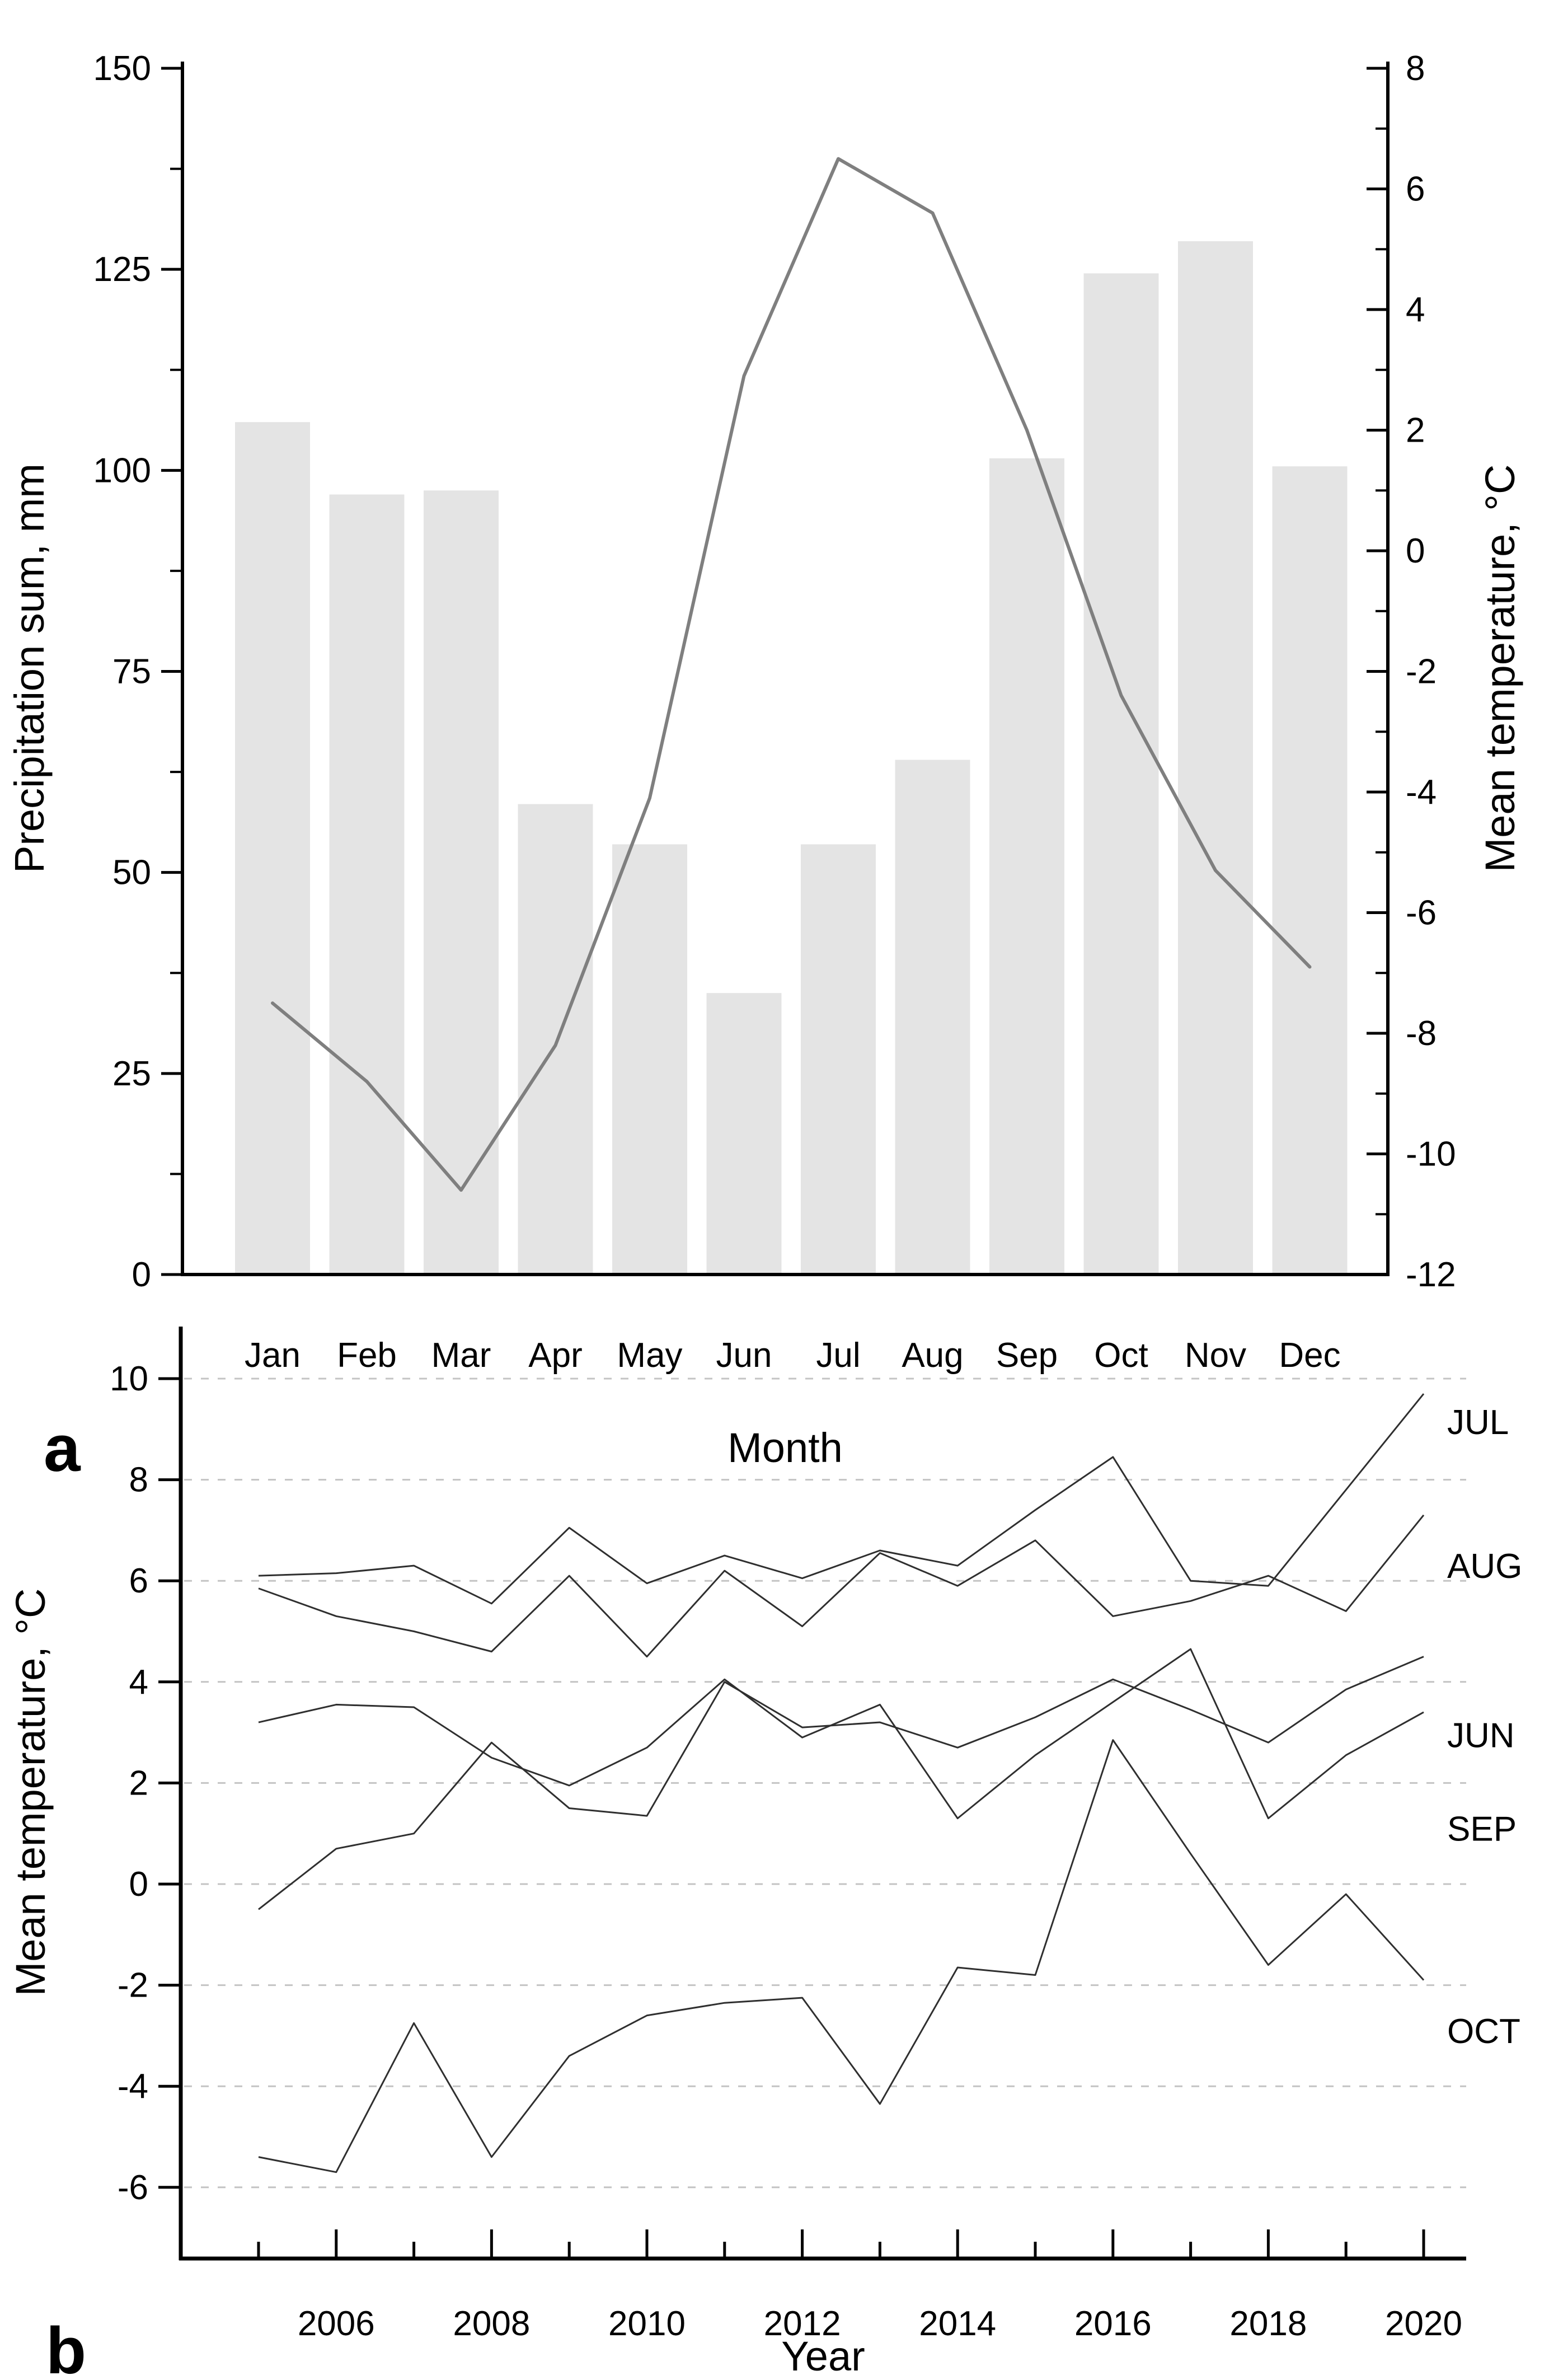 The width and height of the screenshot is (1549, 2380). What do you see at coordinates (1421, 672) in the screenshot?
I see `right-tick-label: -2` at bounding box center [1421, 672].